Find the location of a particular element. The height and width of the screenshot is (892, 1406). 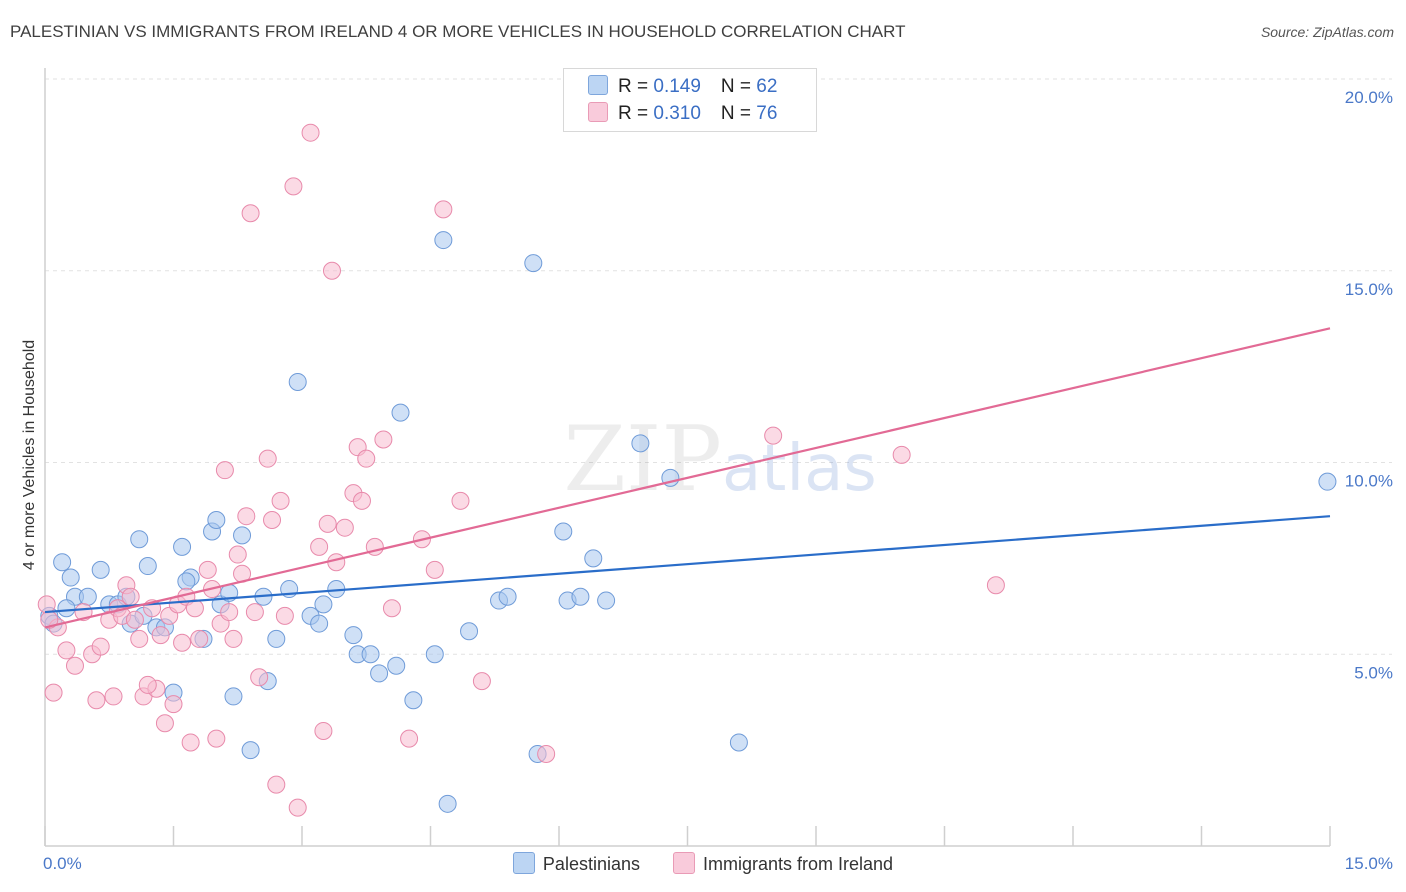

legend-item-palestinians: Palestinians is located at coordinates (576, 863).